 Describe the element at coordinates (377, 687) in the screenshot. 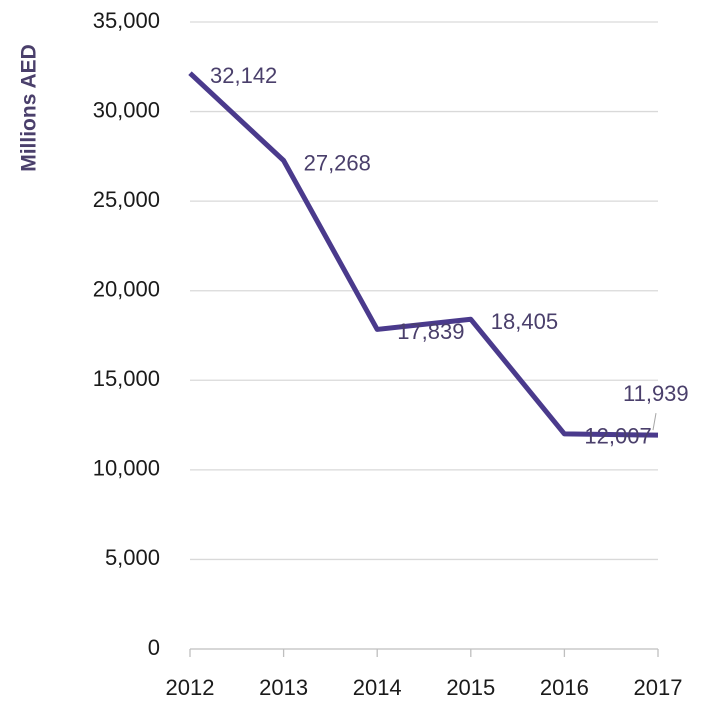

I see `x-tick-label: 2014` at that location.